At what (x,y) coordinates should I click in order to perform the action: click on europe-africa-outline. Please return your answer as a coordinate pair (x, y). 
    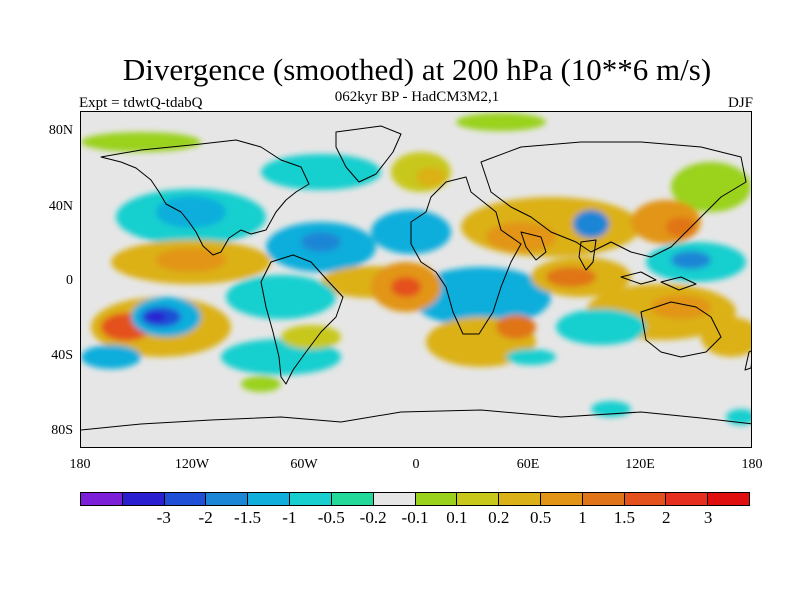
    Looking at the image, I should click on (466, 255).